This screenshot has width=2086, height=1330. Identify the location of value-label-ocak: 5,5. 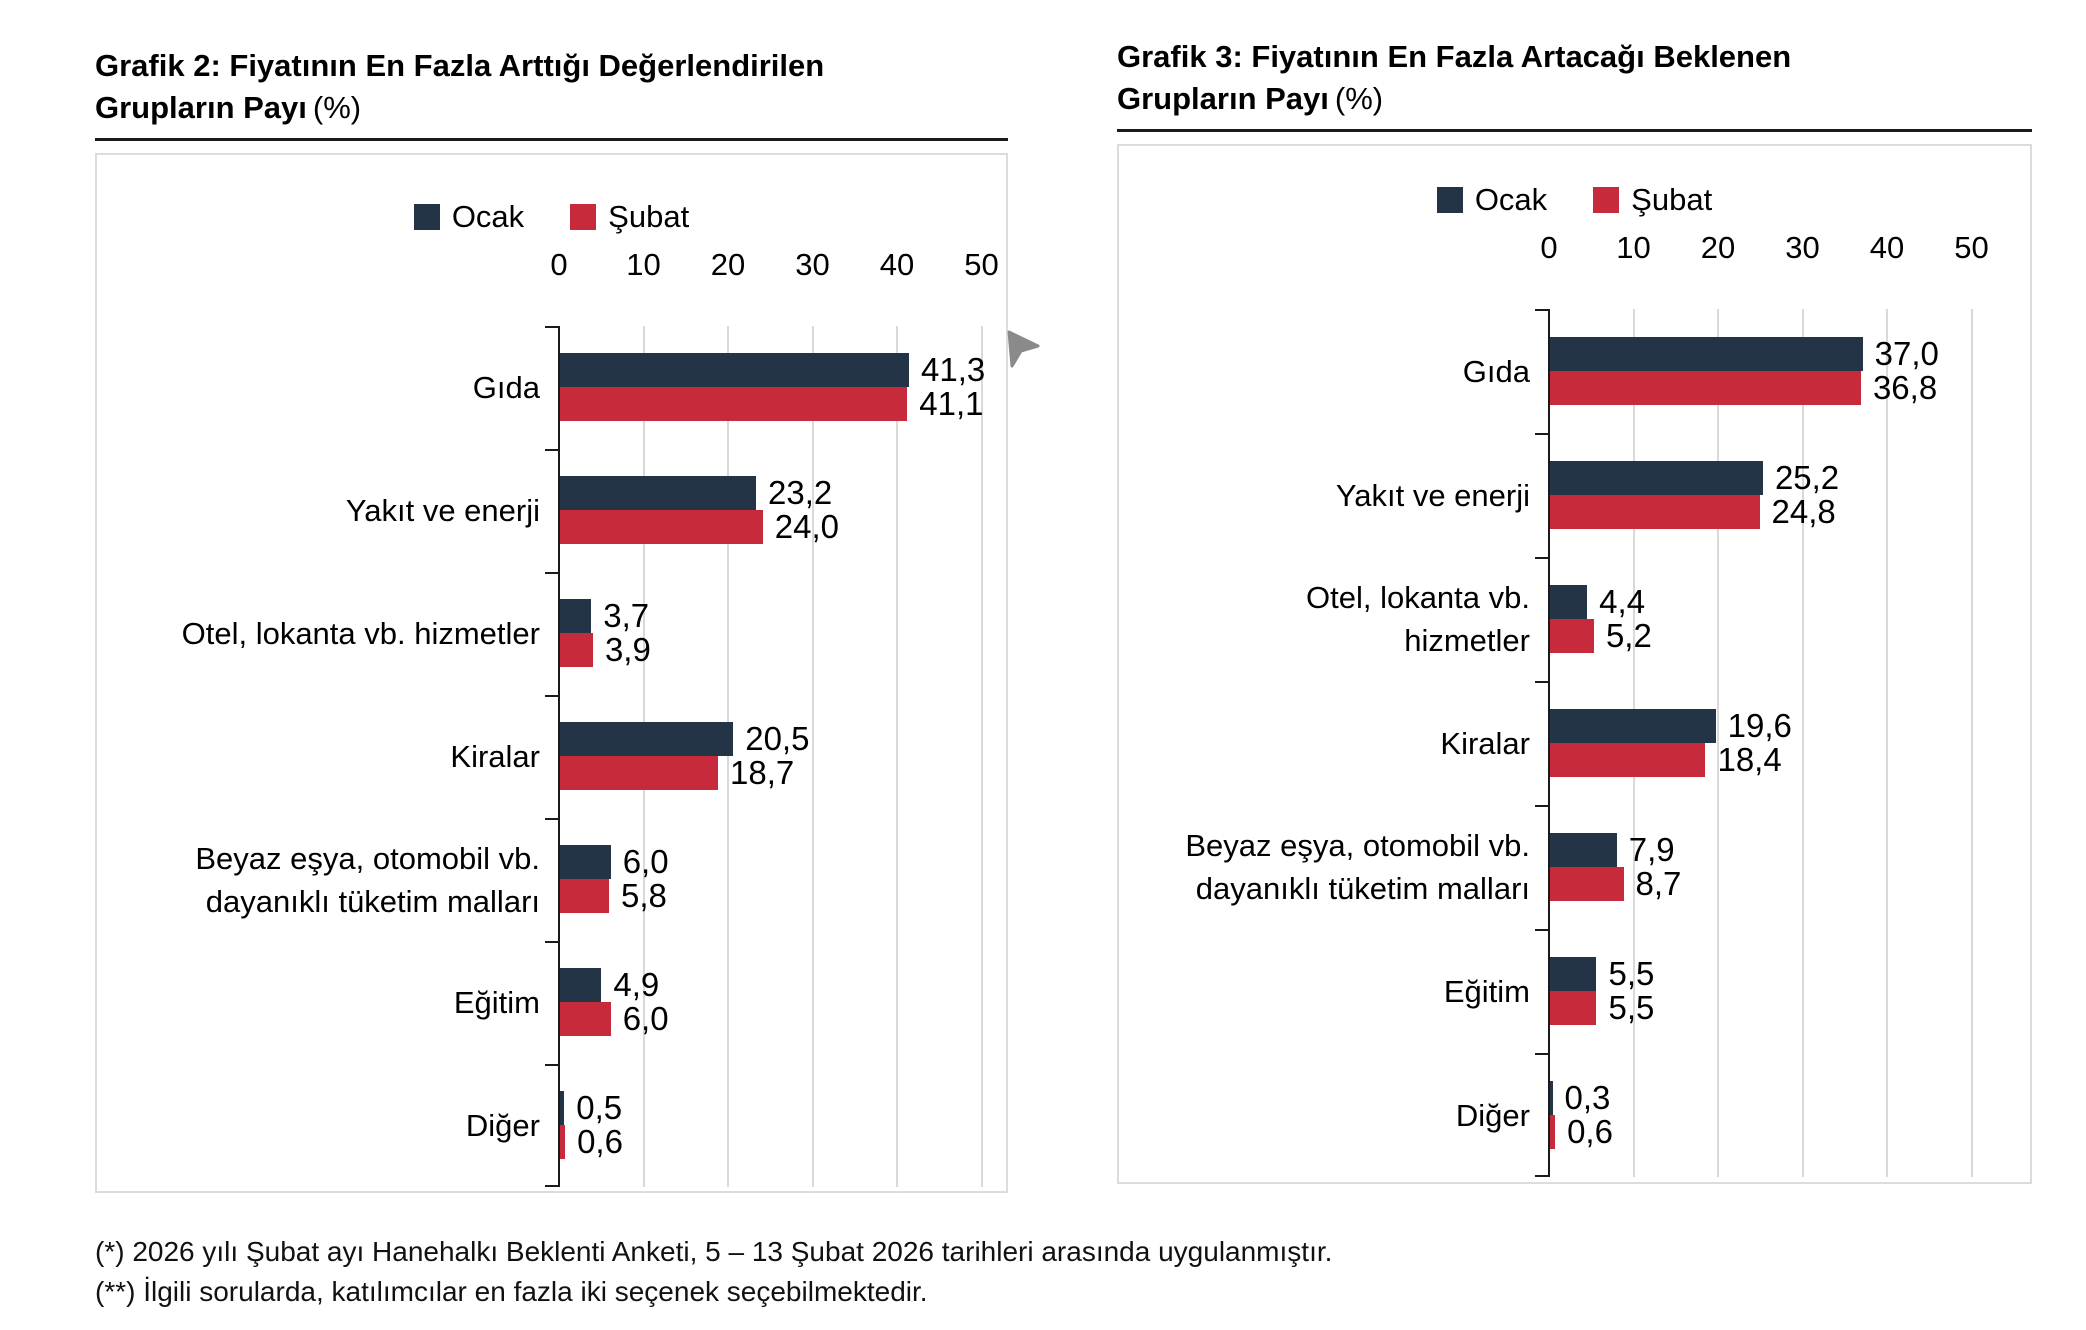
(1631, 974).